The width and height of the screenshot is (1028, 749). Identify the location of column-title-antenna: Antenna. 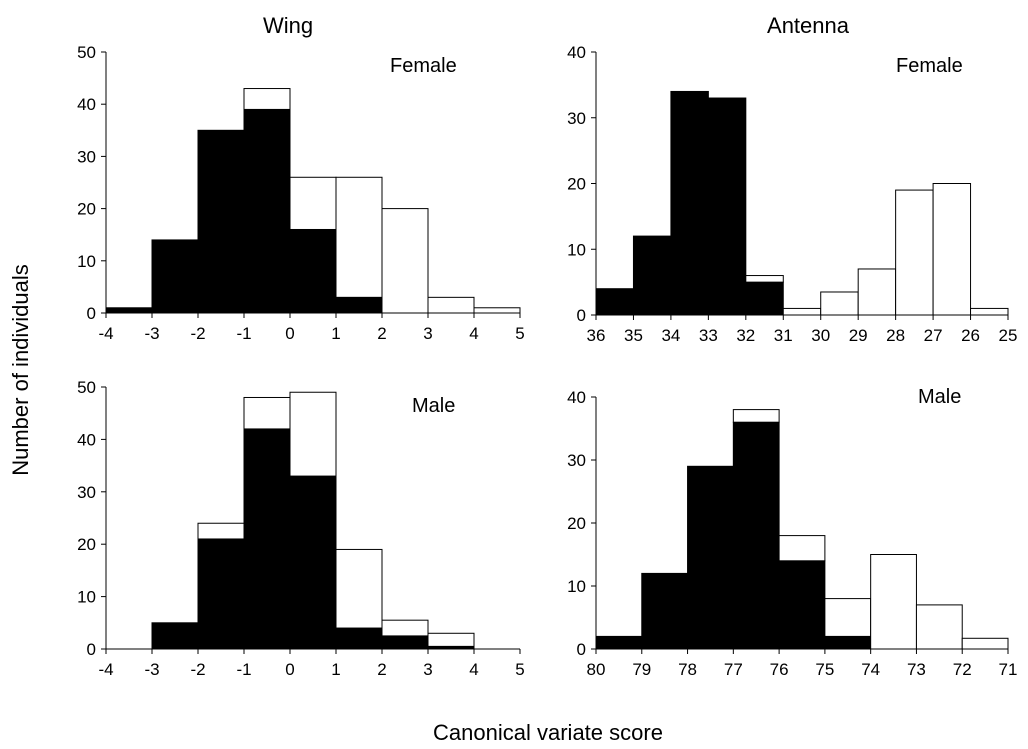
(808, 25).